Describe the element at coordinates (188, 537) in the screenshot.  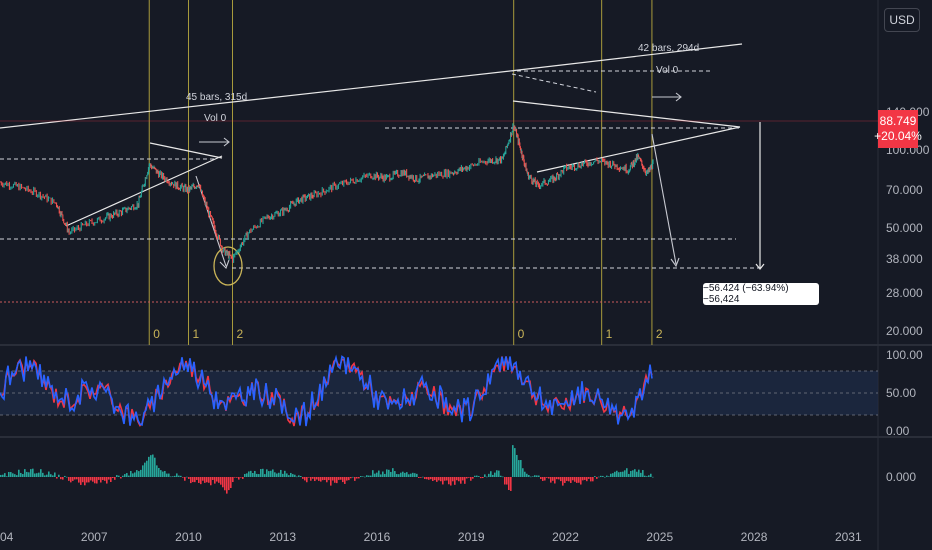
I see `time-axis-tick: 2010` at that location.